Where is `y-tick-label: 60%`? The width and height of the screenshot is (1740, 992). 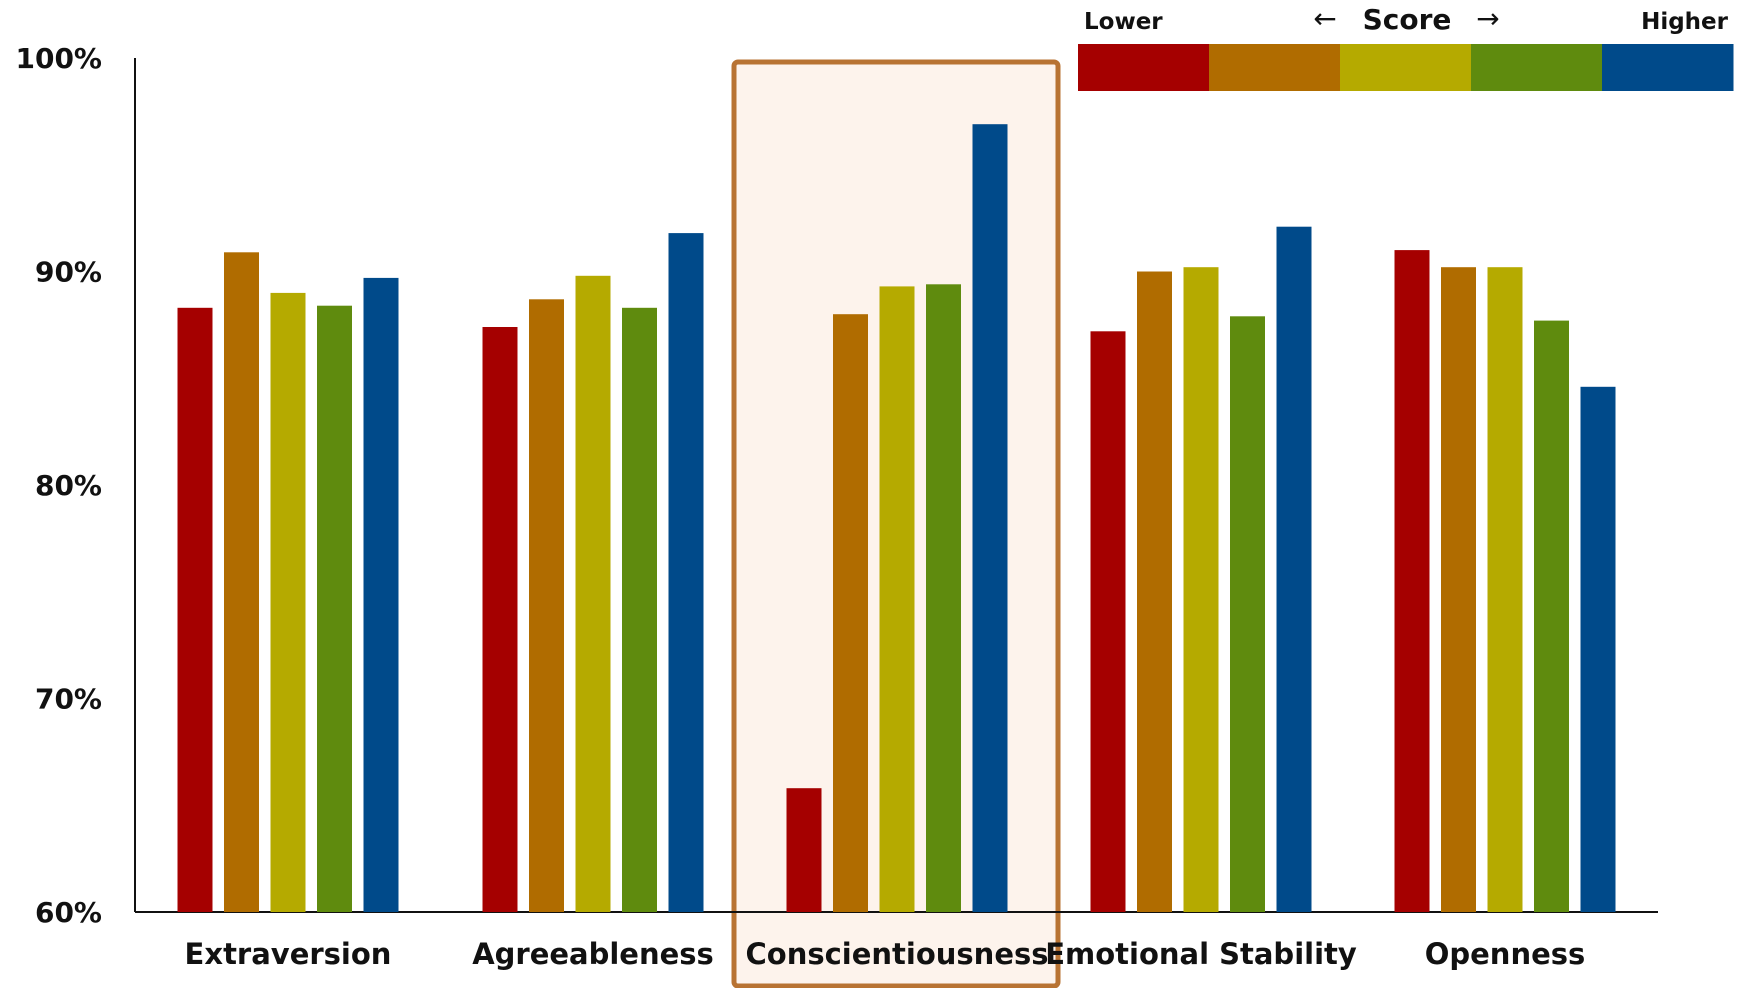 y-tick-label: 60% is located at coordinates (68, 912).